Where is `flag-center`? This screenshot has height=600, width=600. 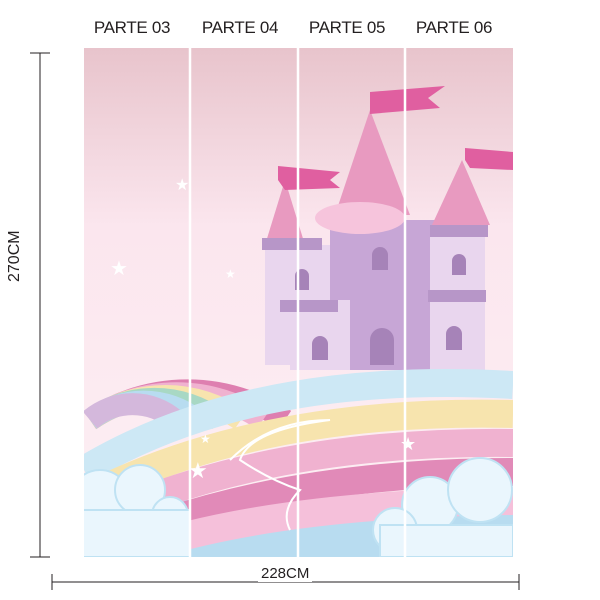 flag-center is located at coordinates (407, 100).